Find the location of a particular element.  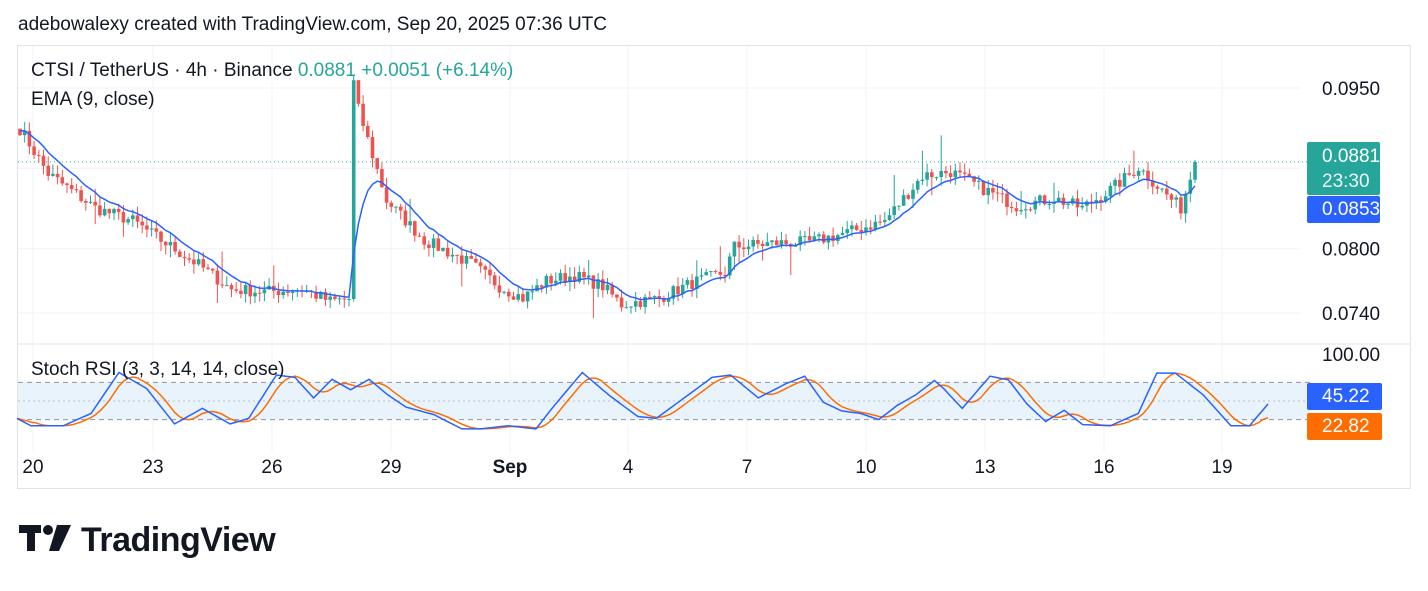

tradingview-brand: TradingView is located at coordinates (147, 540).